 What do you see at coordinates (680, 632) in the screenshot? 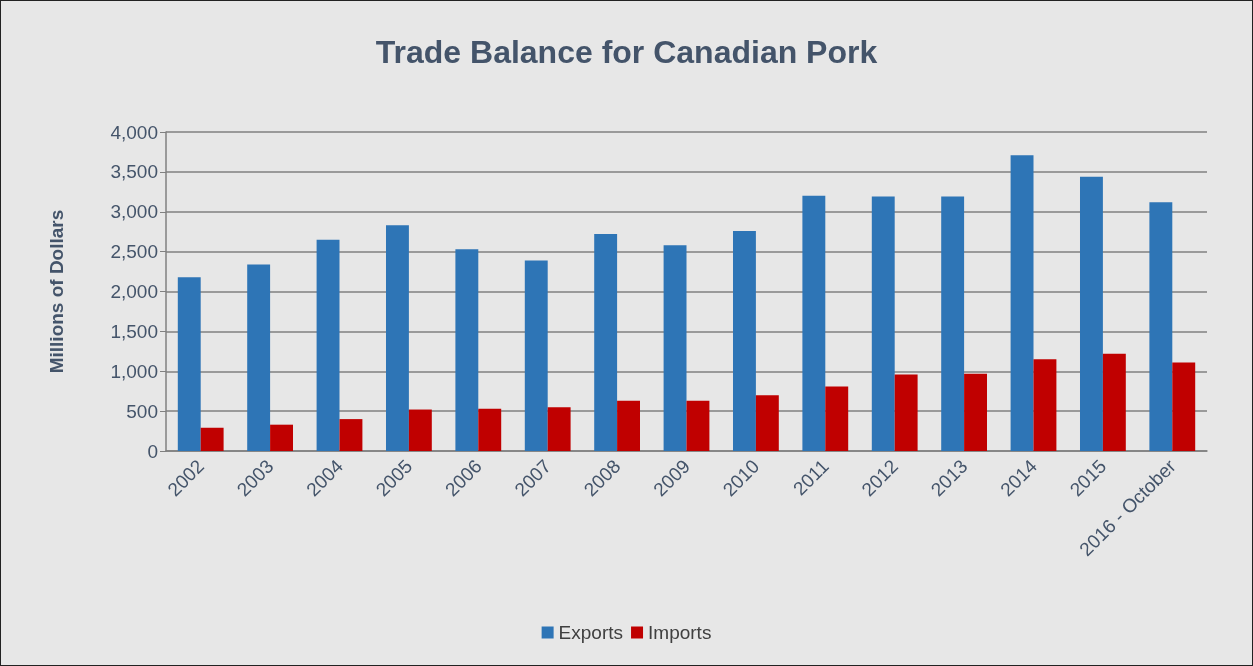
I see `legend-label: Imports` at bounding box center [680, 632].